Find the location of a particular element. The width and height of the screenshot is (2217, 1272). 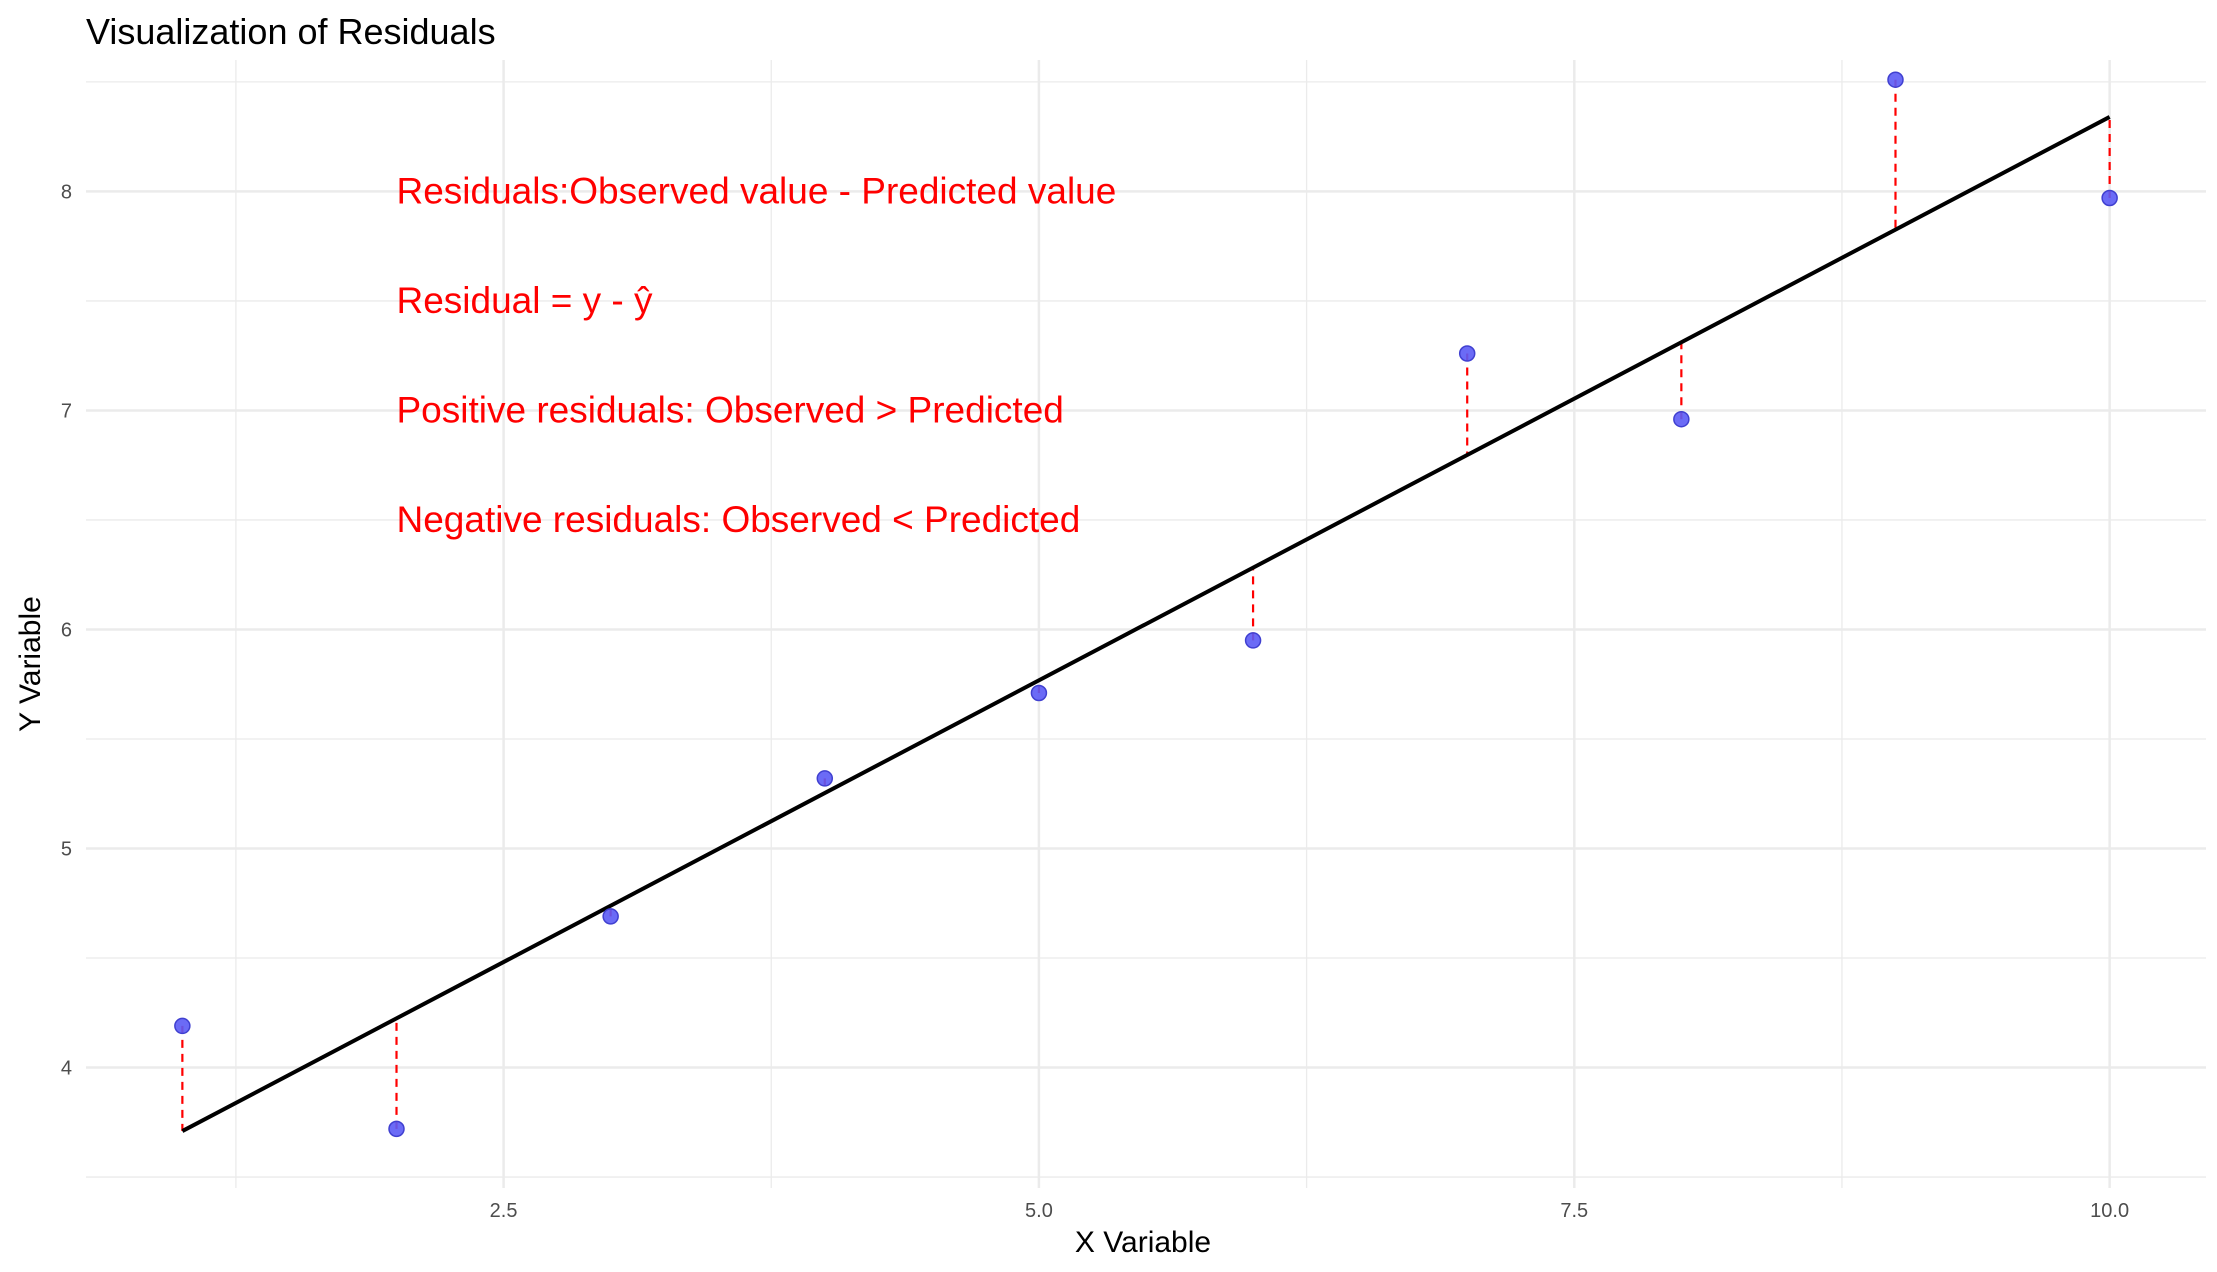

annotation-text: Positive residuals: Observed > Predicted is located at coordinates (730, 409).